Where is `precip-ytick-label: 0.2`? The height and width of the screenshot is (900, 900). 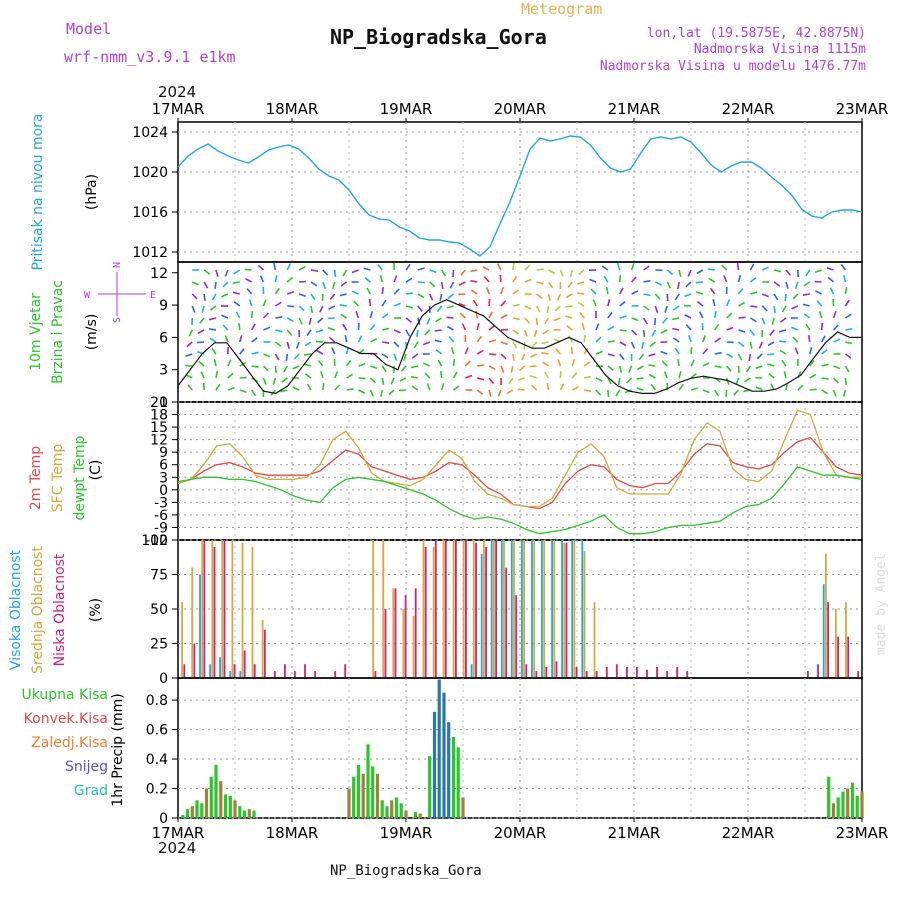 precip-ytick-label: 0.2 is located at coordinates (157, 790).